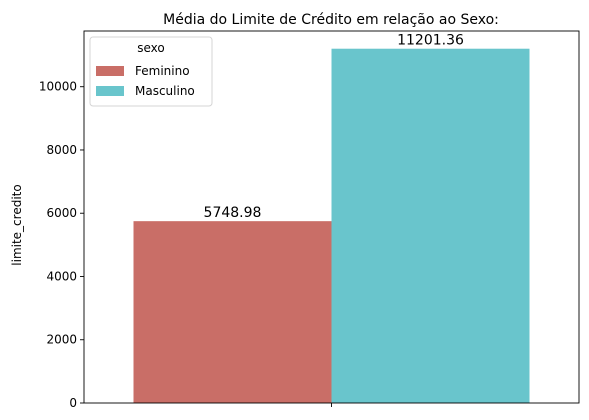 Image resolution: width=589 pixels, height=420 pixels. What do you see at coordinates (151, 48) in the screenshot?
I see `legend-title: sexo` at bounding box center [151, 48].